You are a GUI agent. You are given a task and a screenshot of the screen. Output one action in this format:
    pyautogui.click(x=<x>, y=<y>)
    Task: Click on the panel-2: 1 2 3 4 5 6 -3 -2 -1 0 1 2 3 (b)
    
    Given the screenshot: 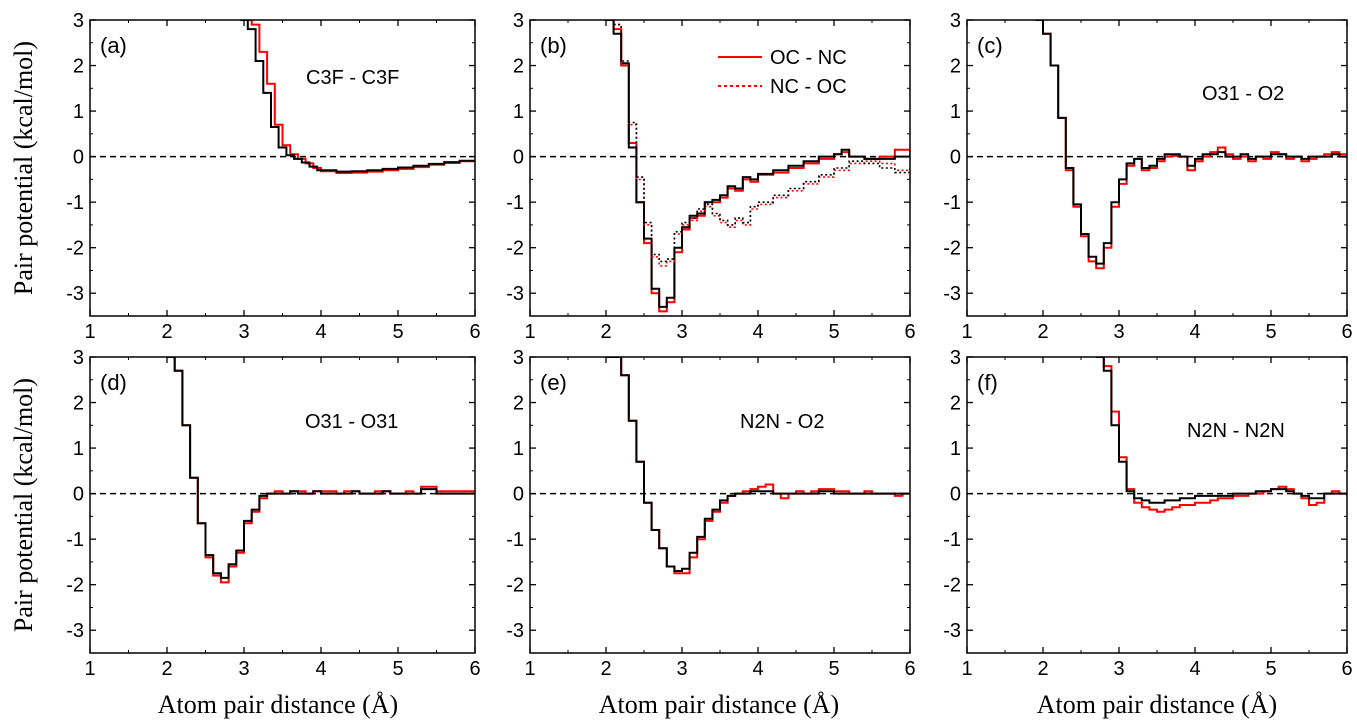 What is the action you would take?
    pyautogui.click(x=710, y=176)
    